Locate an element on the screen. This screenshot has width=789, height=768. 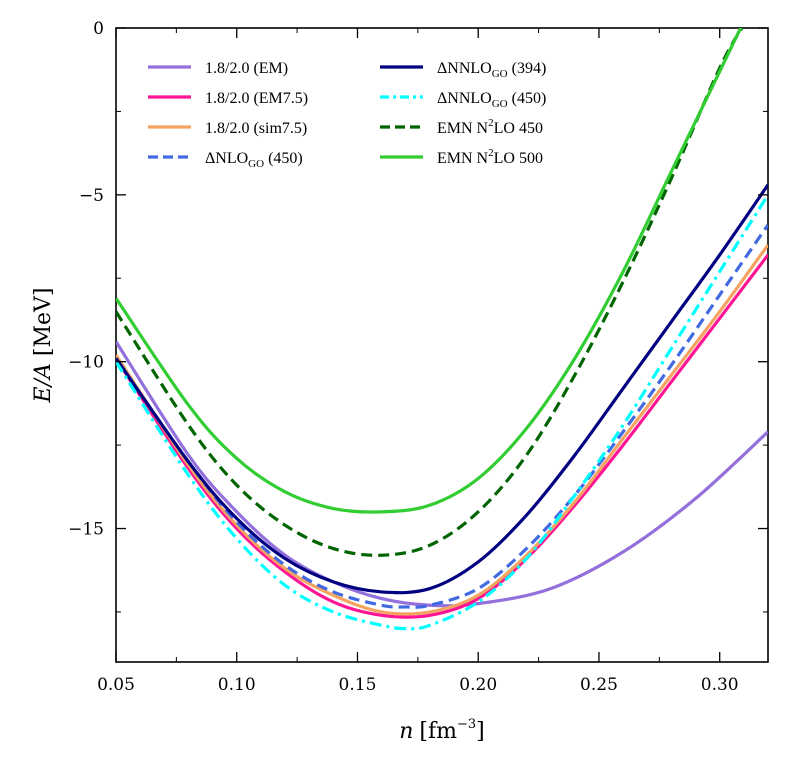
legend-item-7: EMN N2LO 450 is located at coordinates (461, 127).